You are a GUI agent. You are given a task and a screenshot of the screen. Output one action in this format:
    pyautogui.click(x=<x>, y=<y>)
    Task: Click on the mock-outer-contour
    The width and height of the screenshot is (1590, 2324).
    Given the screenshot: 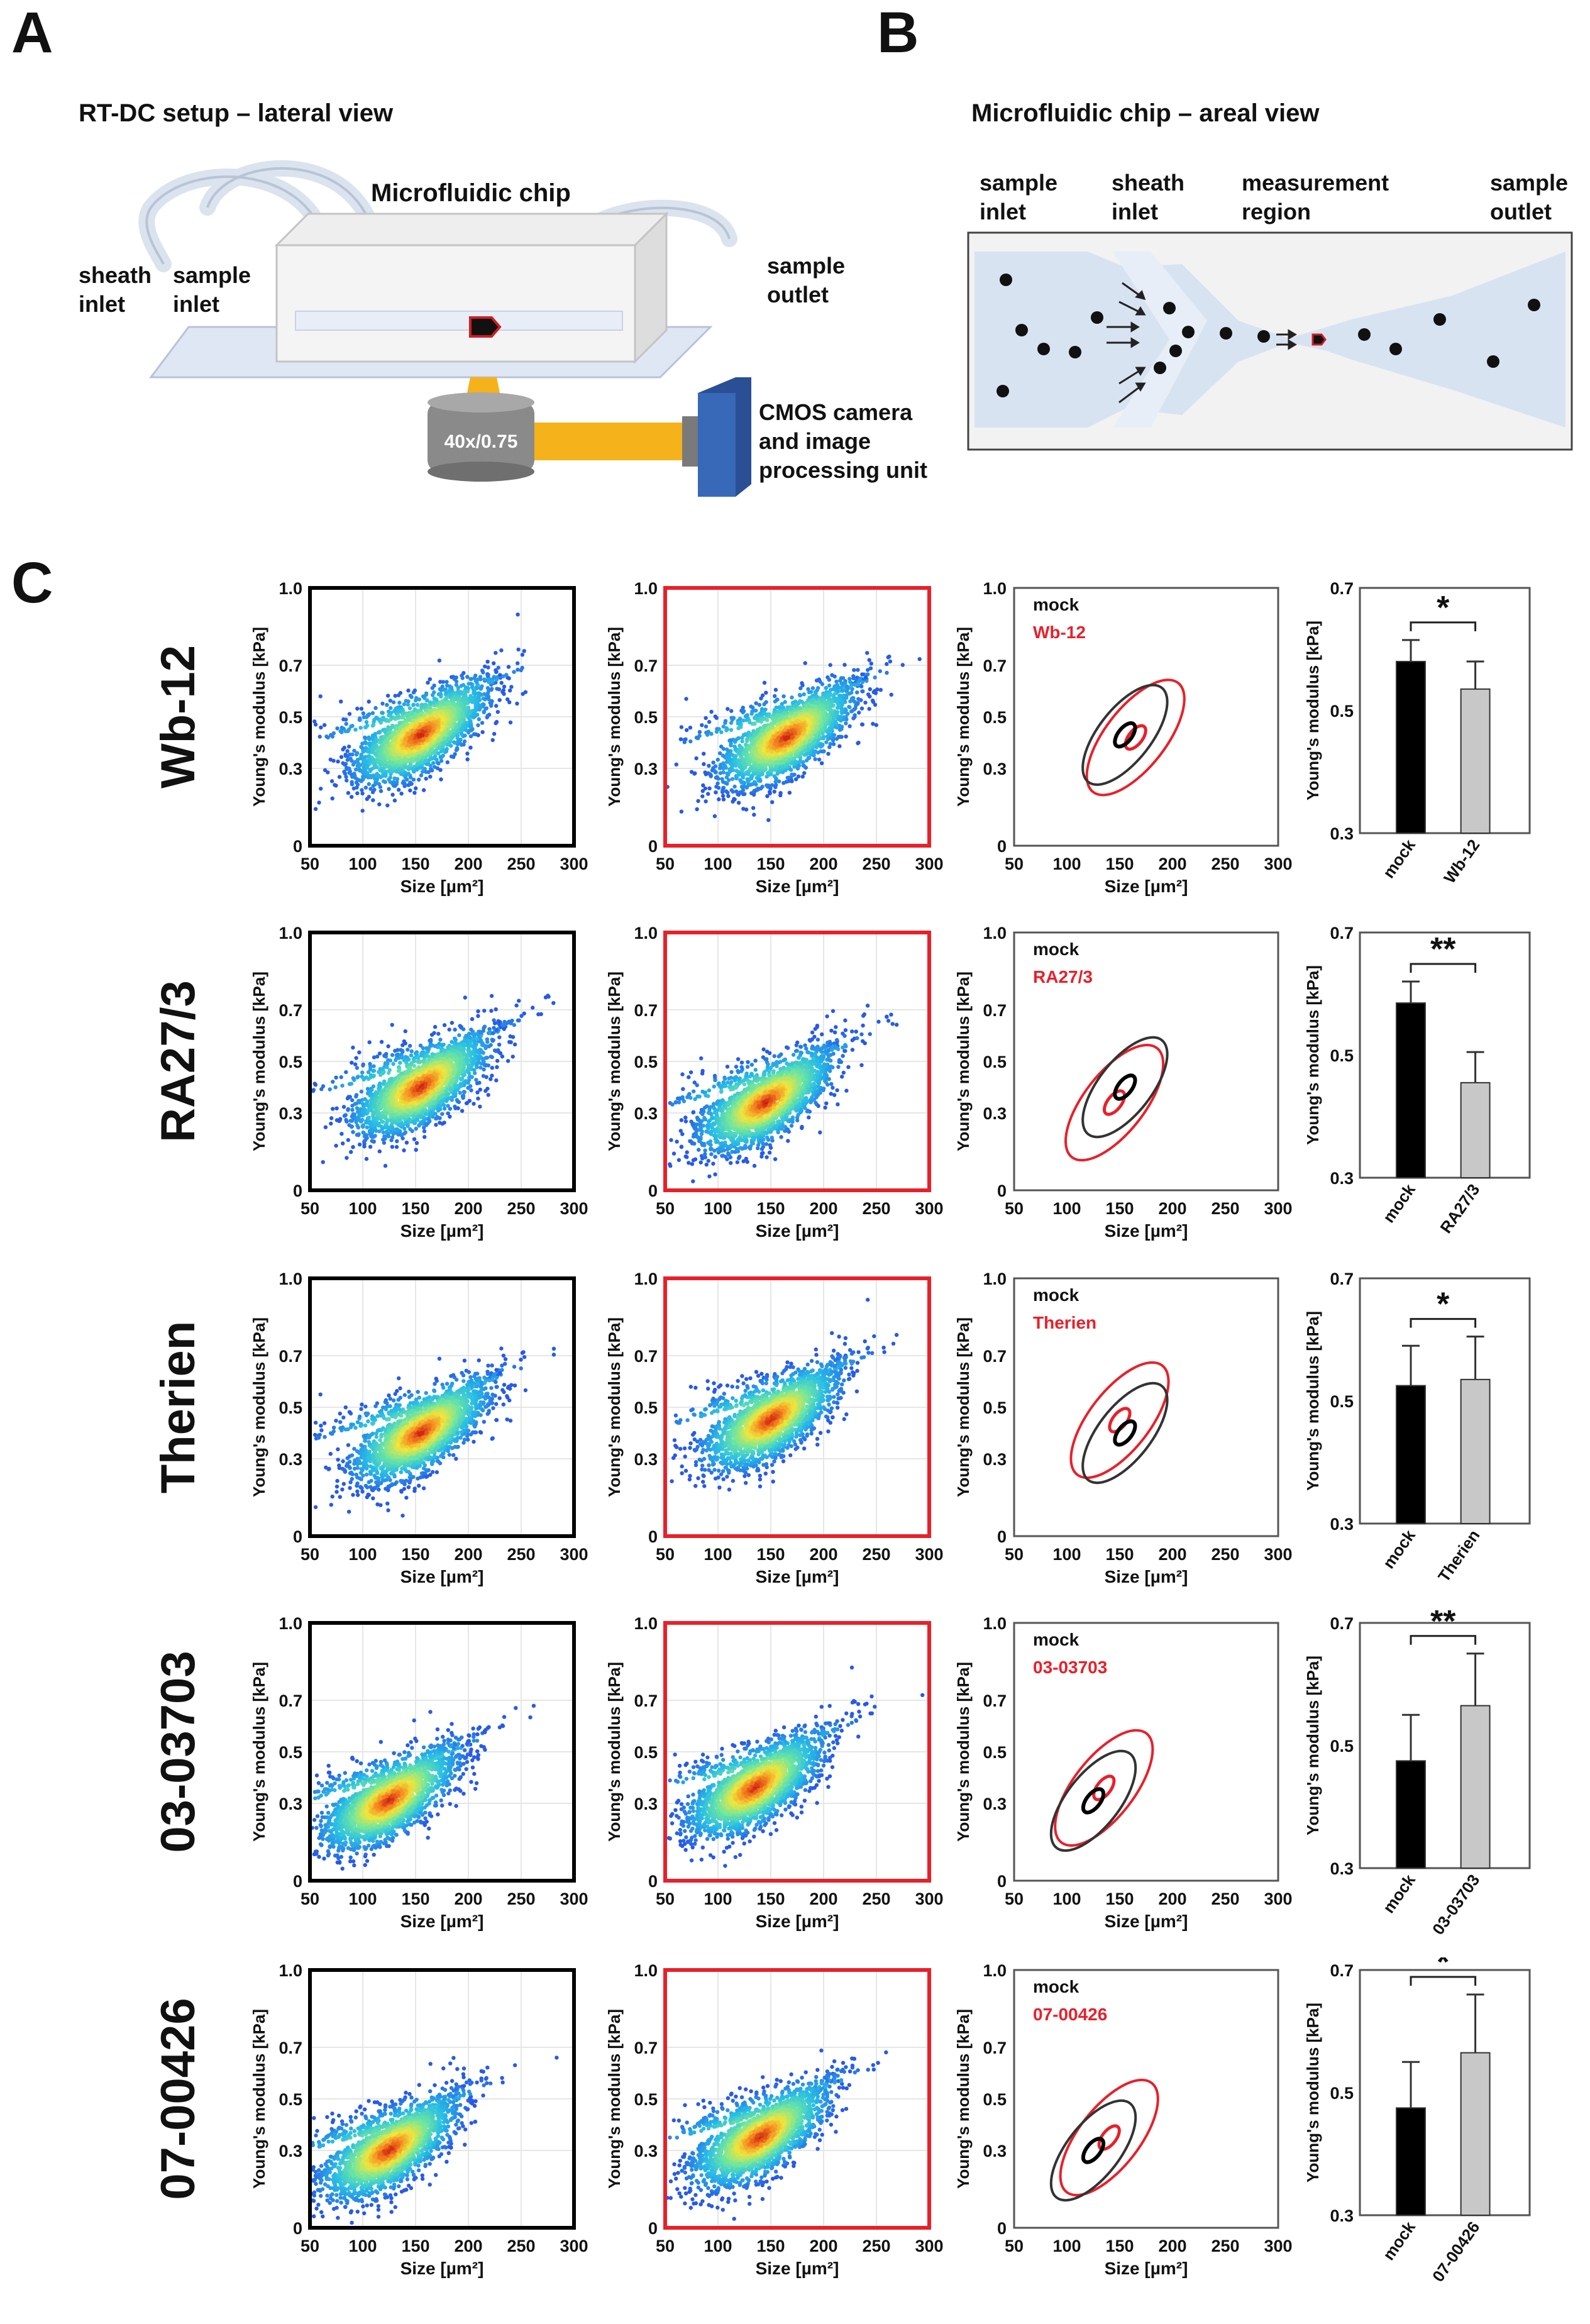 What is the action you would take?
    pyautogui.click(x=1125, y=734)
    